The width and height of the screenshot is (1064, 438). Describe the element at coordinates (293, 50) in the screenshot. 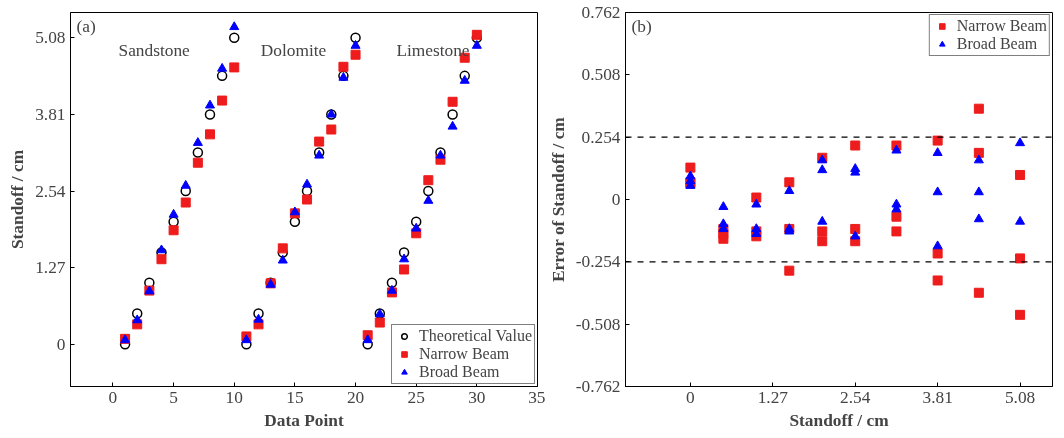

I see `annotation: Dolomite` at that location.